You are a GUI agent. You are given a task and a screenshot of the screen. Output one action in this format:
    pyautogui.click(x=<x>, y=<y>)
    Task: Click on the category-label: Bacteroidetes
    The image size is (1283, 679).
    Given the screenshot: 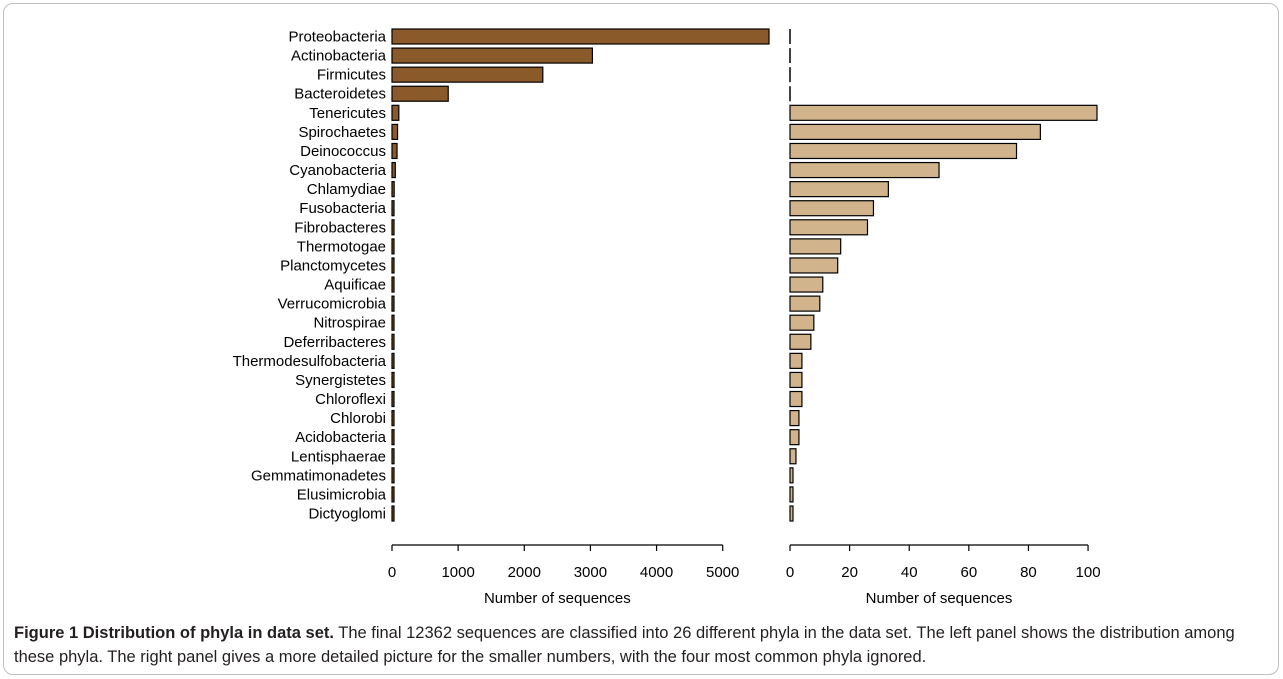 What is the action you would take?
    pyautogui.click(x=340, y=94)
    